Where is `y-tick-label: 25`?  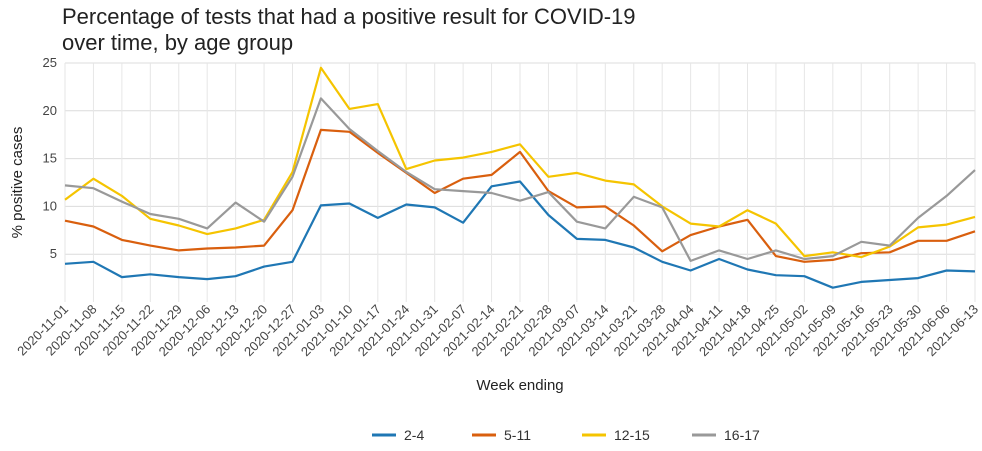
y-tick-label: 25 is located at coordinates (50, 62).